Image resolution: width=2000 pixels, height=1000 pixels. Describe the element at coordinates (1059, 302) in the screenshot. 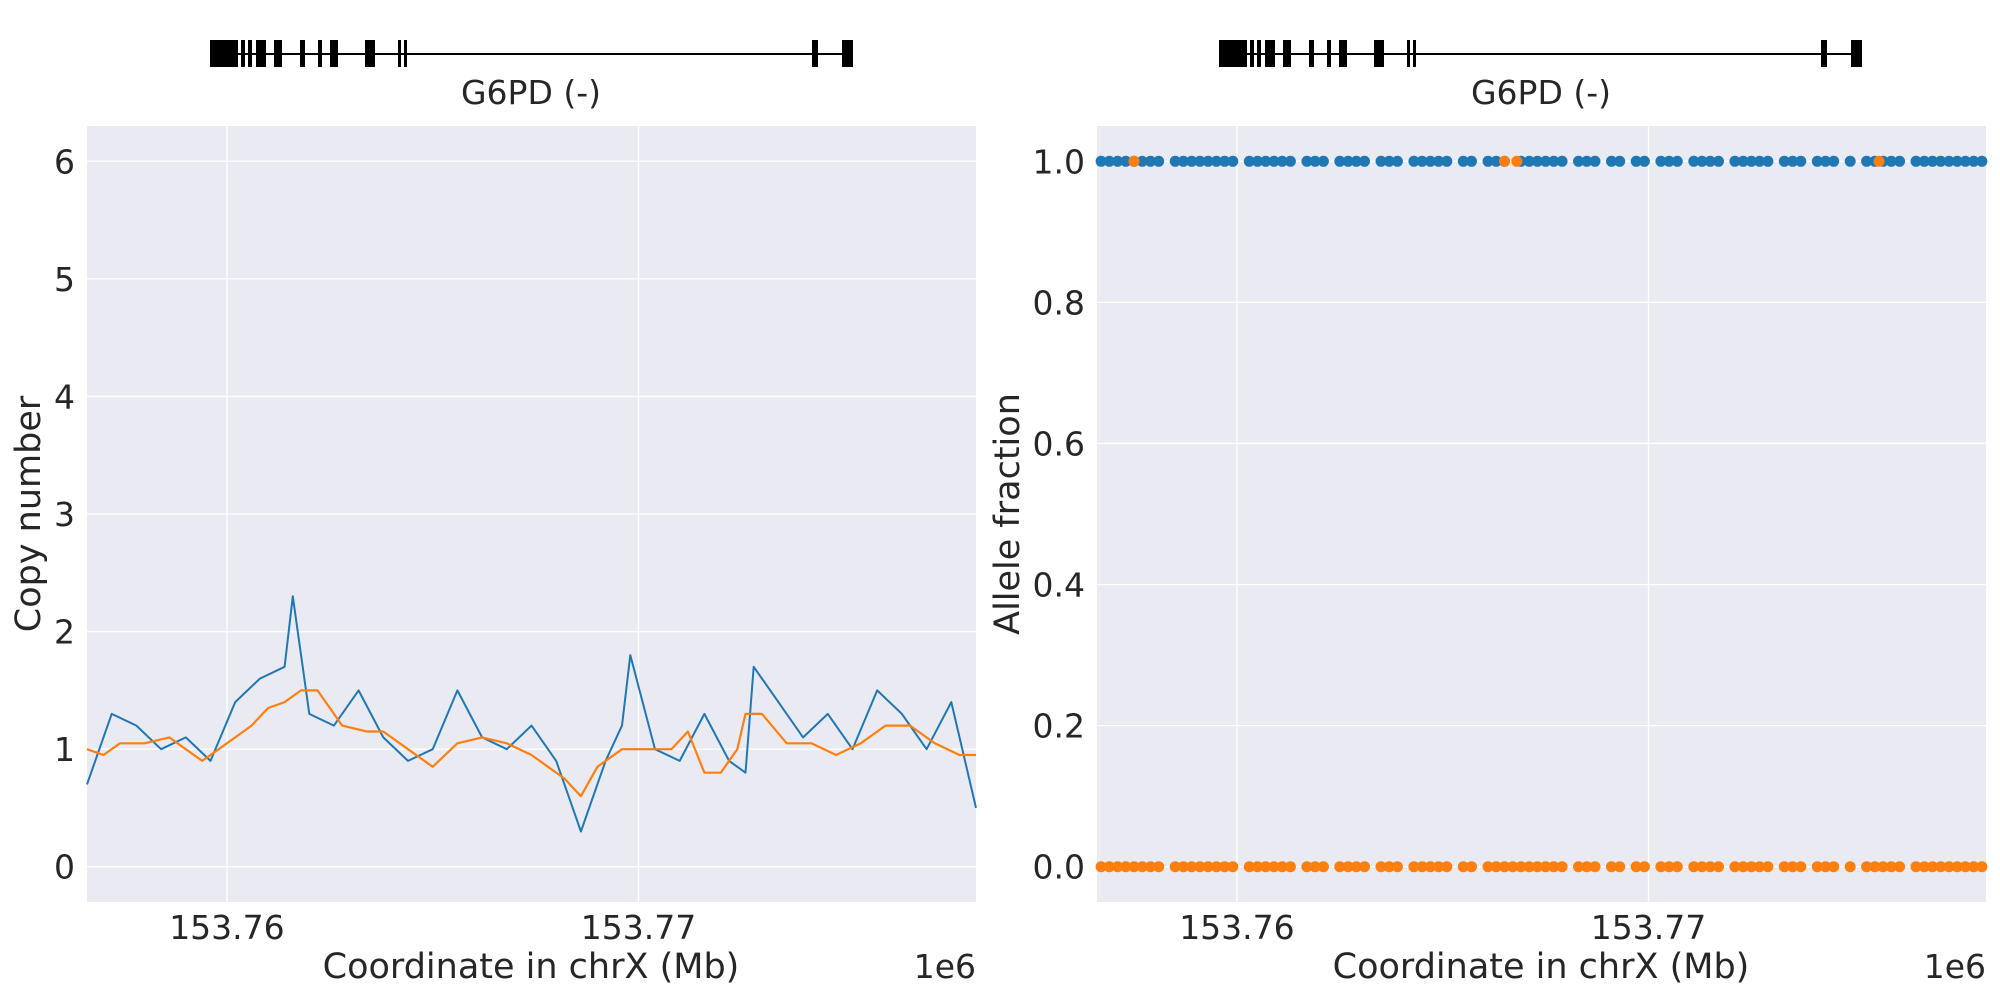

I see `y-tick-label: 0.8` at that location.